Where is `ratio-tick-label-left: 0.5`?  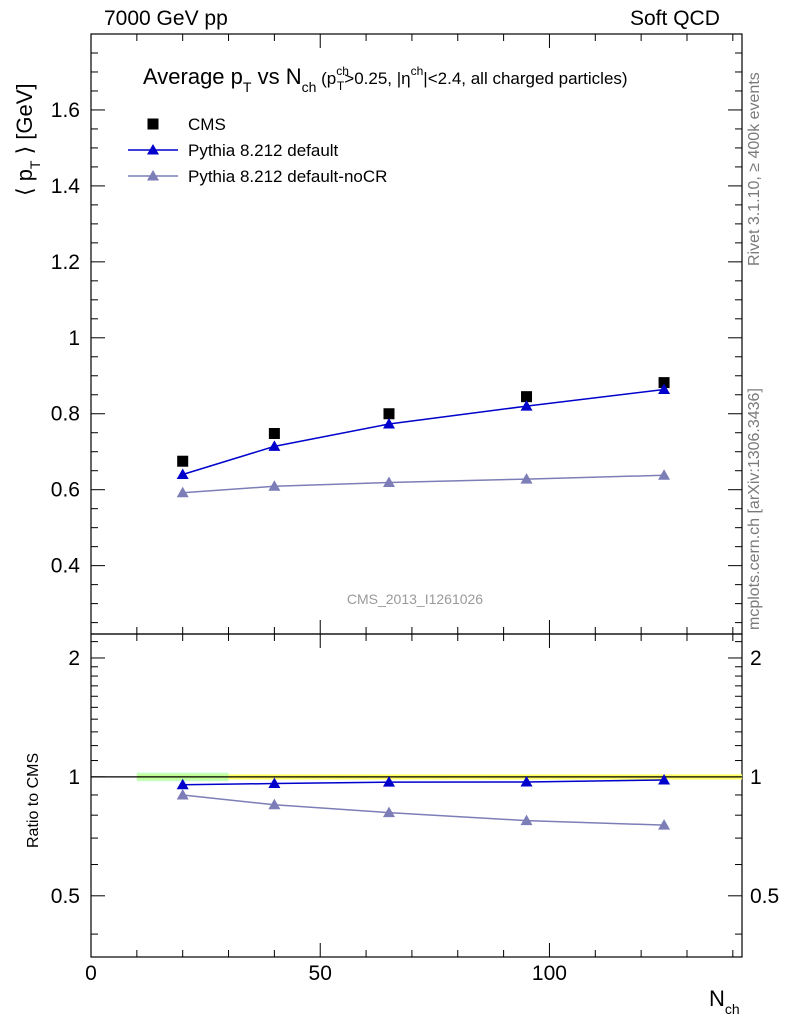 ratio-tick-label-left: 0.5 is located at coordinates (65, 896).